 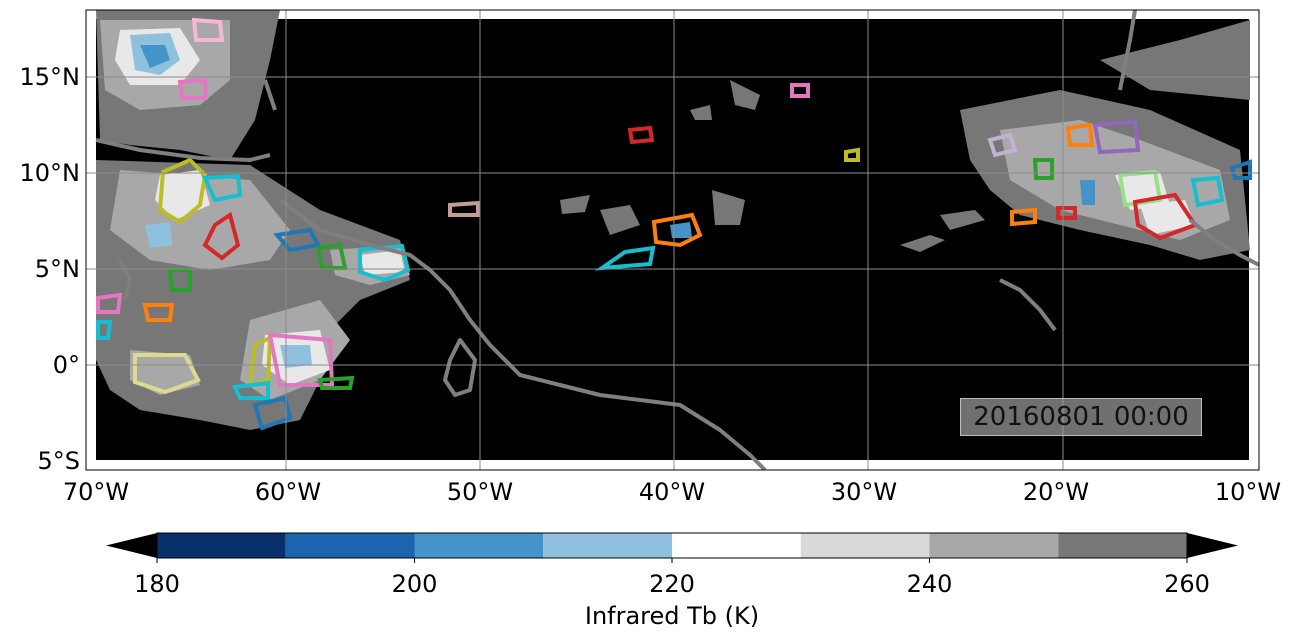 What do you see at coordinates (672, 560) in the screenshot?
I see `colorbar-ticks` at bounding box center [672, 560].